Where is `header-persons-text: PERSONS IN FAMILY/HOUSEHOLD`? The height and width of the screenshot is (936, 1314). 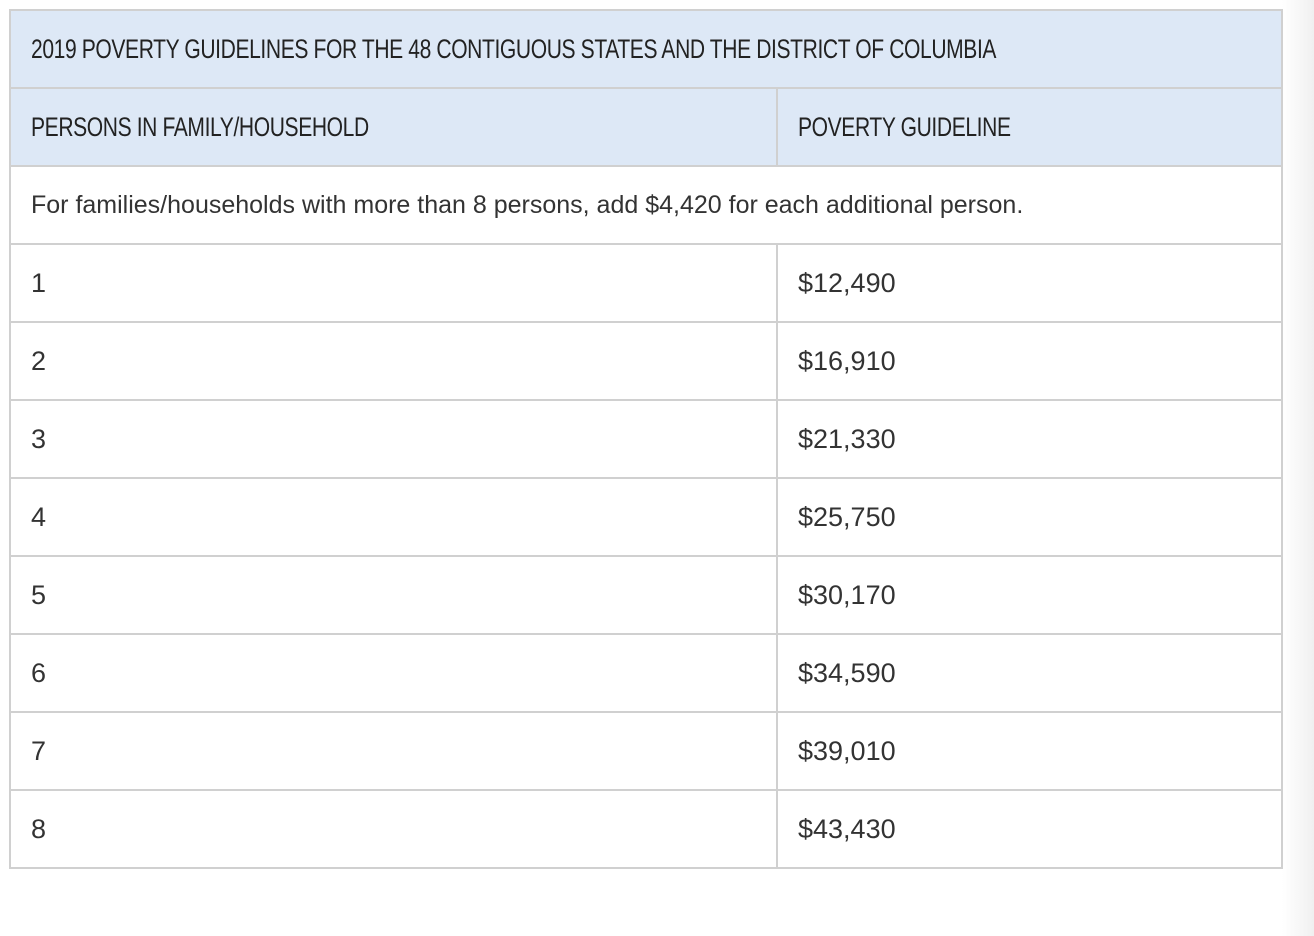 header-persons-text: PERSONS IN FAMILY/HOUSEHOLD is located at coordinates (200, 126).